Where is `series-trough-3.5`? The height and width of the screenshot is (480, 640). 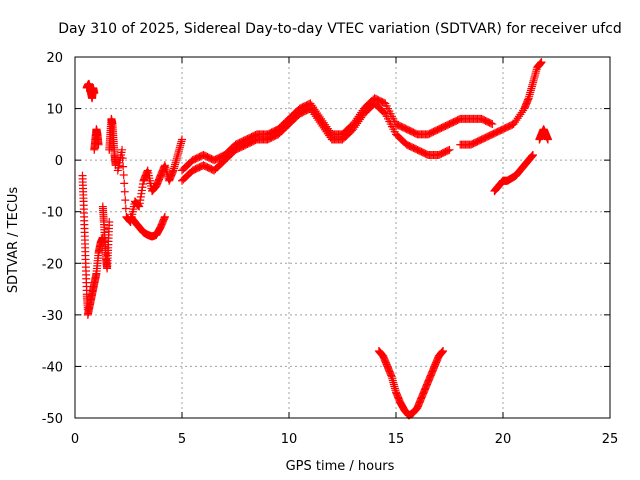 series-trough-3.5 is located at coordinates (147, 226).